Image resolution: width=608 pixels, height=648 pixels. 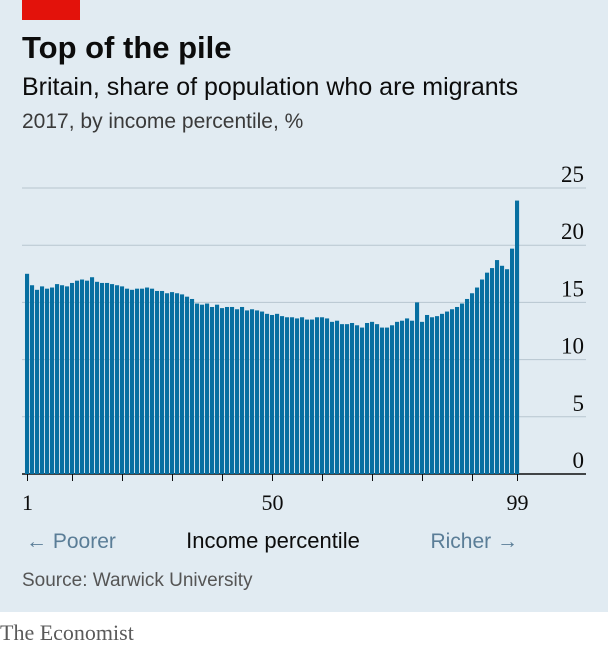 I want to click on chart-title: Top of the pile, so click(x=127, y=47).